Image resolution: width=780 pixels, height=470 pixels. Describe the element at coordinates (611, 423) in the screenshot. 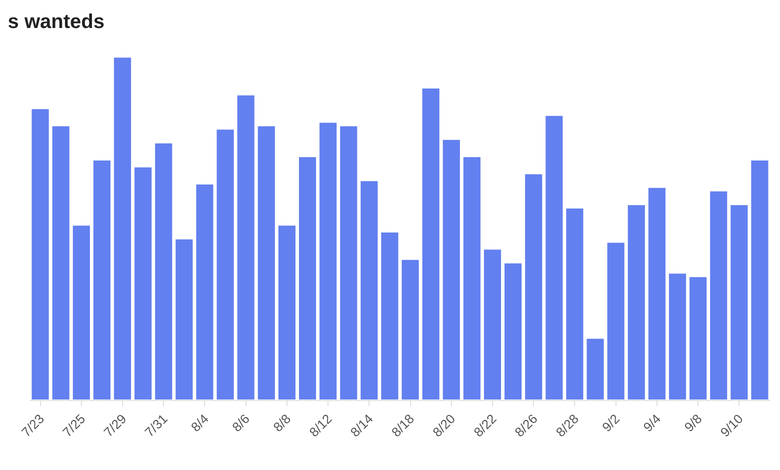

I see `x-tick-label: 9/2` at that location.